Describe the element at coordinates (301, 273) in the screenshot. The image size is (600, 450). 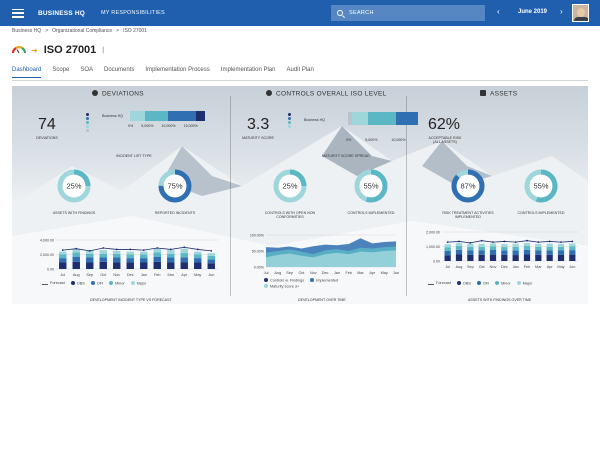
I see `x-tick-label: Oct` at that location.